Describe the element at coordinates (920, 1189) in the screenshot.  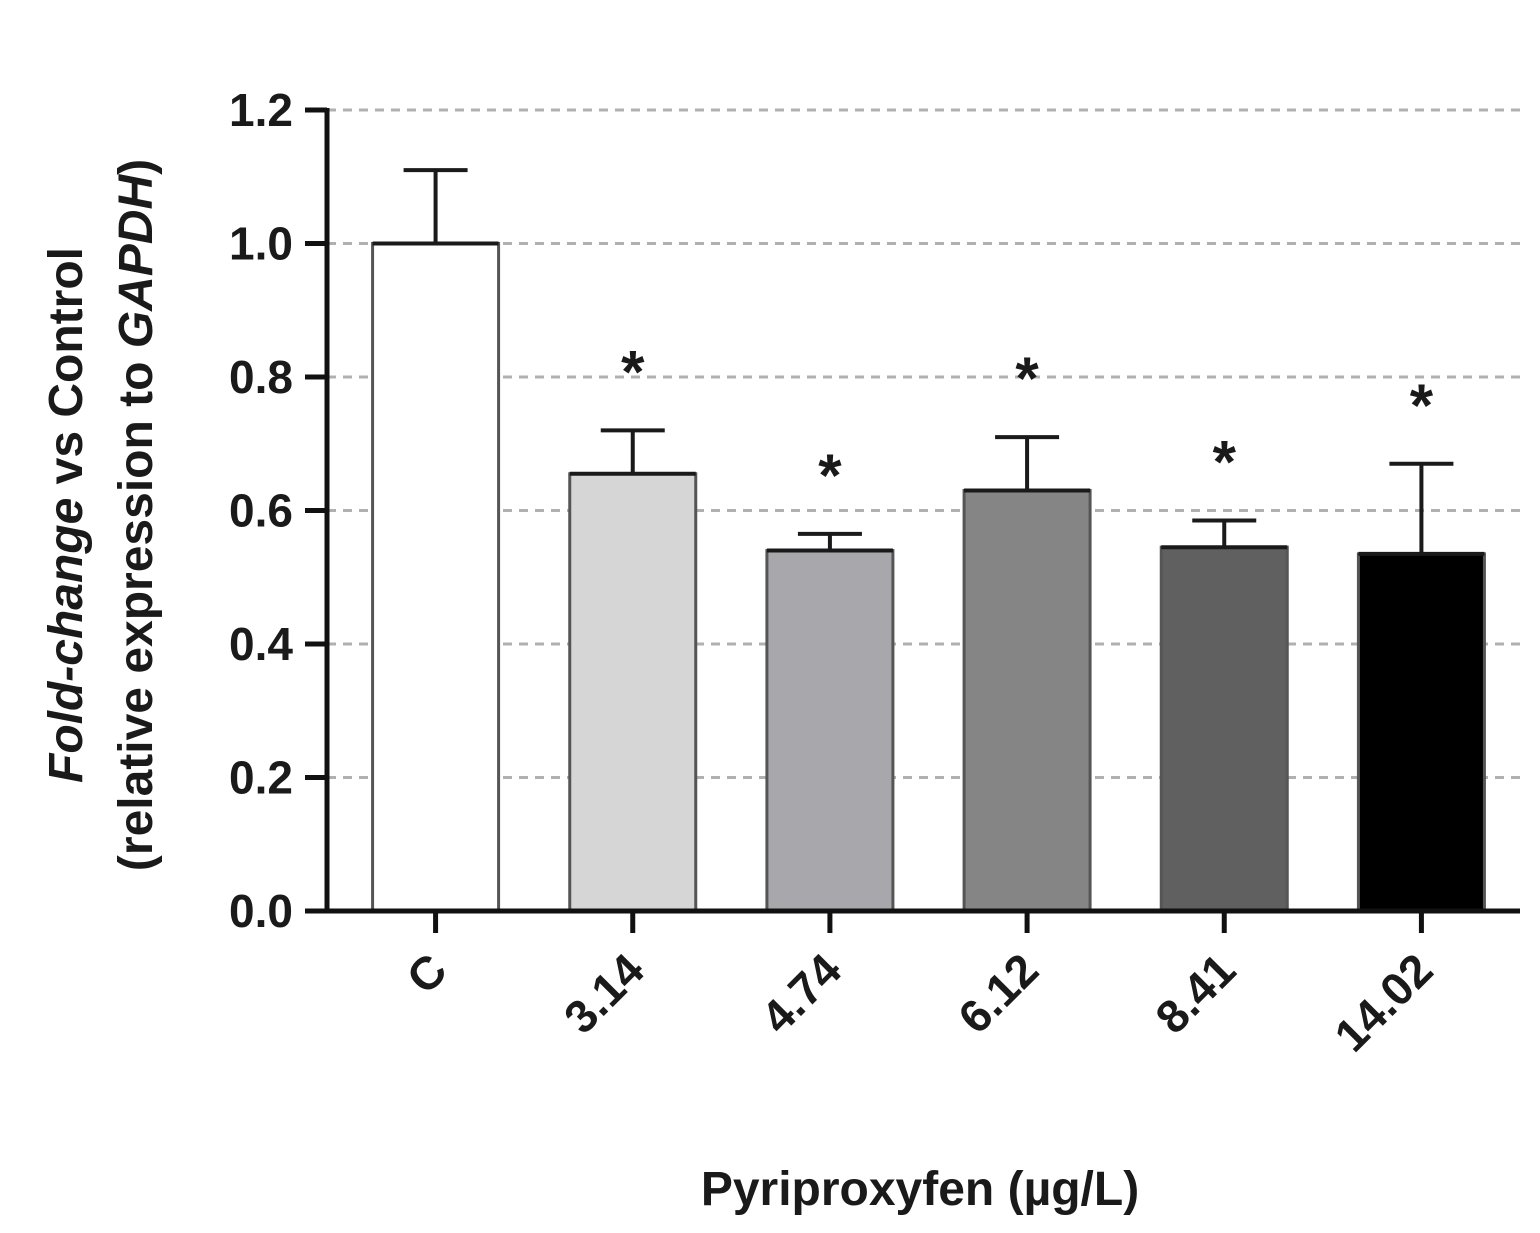
I see `x-axis-title: Pyriproxyfen (µg/L)` at that location.